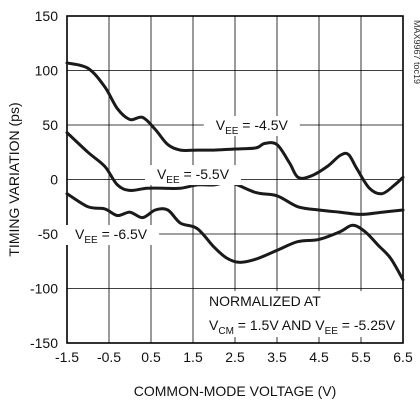 This screenshot has width=420, height=404. Describe the element at coordinates (48, 234) in the screenshot. I see `y-tick-label: -50` at that location.